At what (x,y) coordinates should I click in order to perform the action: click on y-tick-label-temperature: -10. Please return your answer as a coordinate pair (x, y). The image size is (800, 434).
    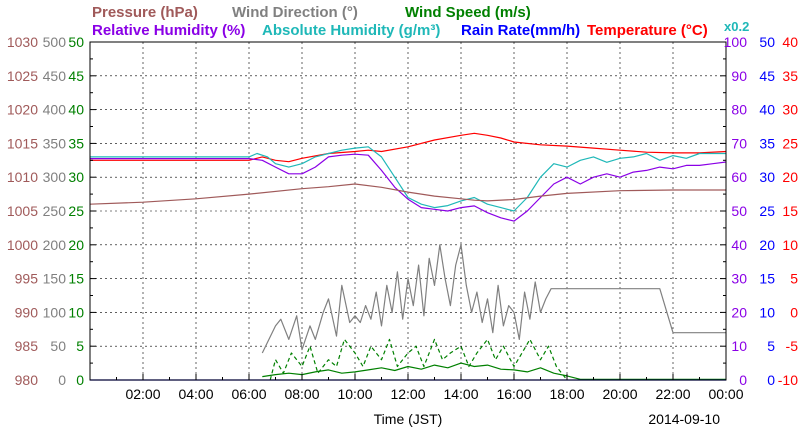
    Looking at the image, I should click on (788, 380).